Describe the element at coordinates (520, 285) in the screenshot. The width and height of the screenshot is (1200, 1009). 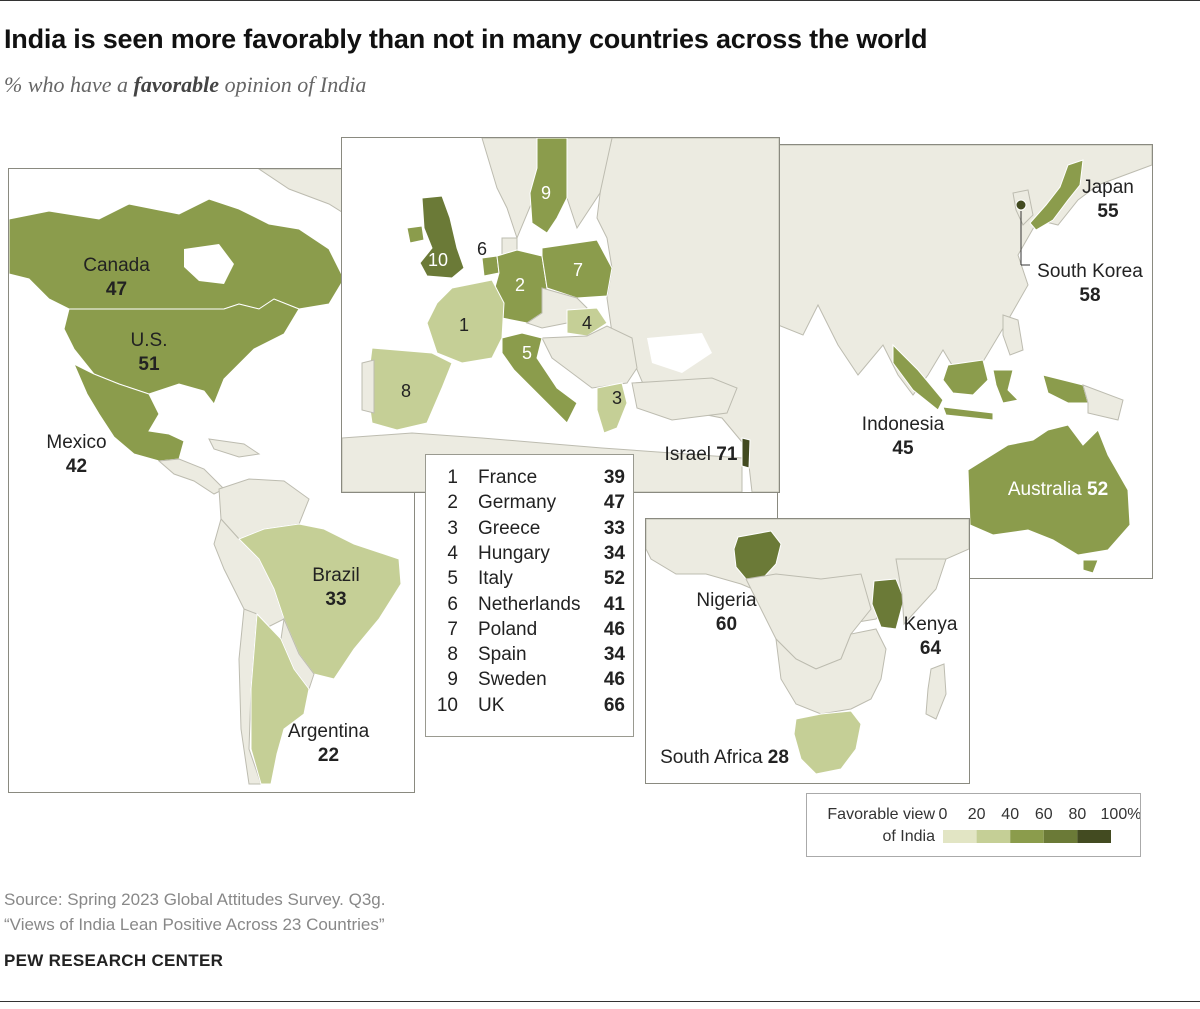
I see `europe-num-germany: 2` at that location.